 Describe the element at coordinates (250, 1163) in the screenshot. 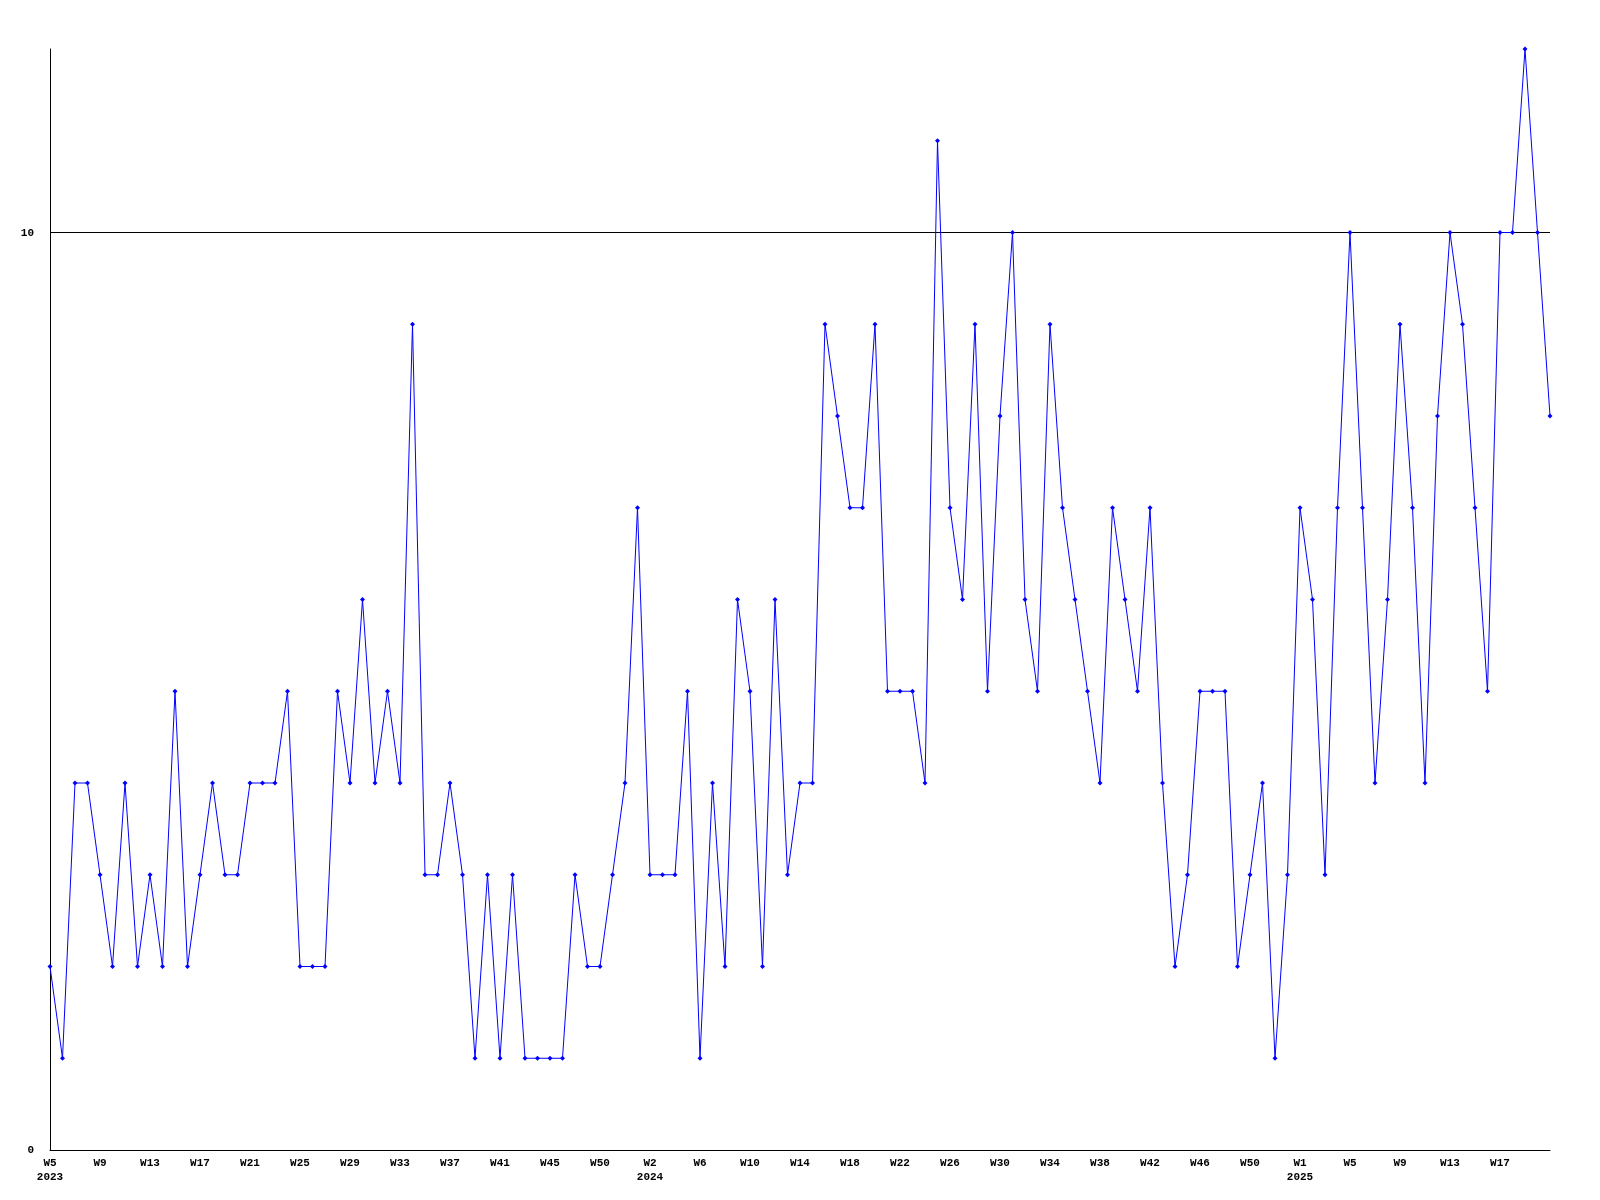

I see `x-tick-label: W21` at that location.